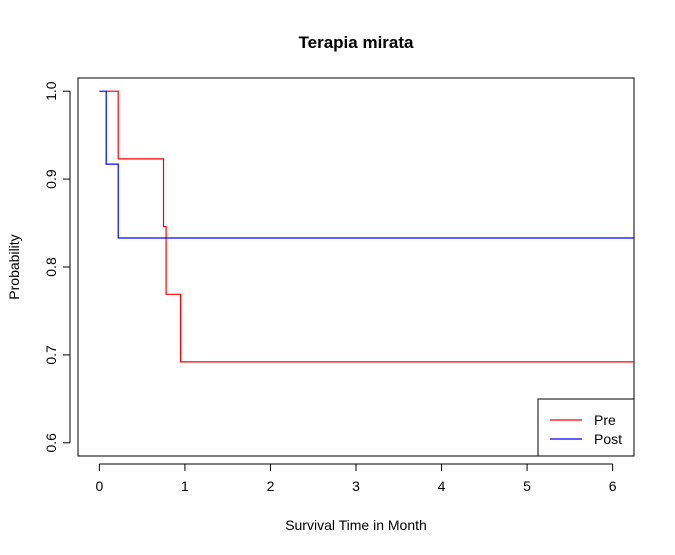 This screenshot has height=555, width=675. I want to click on legend-box, so click(586, 427).